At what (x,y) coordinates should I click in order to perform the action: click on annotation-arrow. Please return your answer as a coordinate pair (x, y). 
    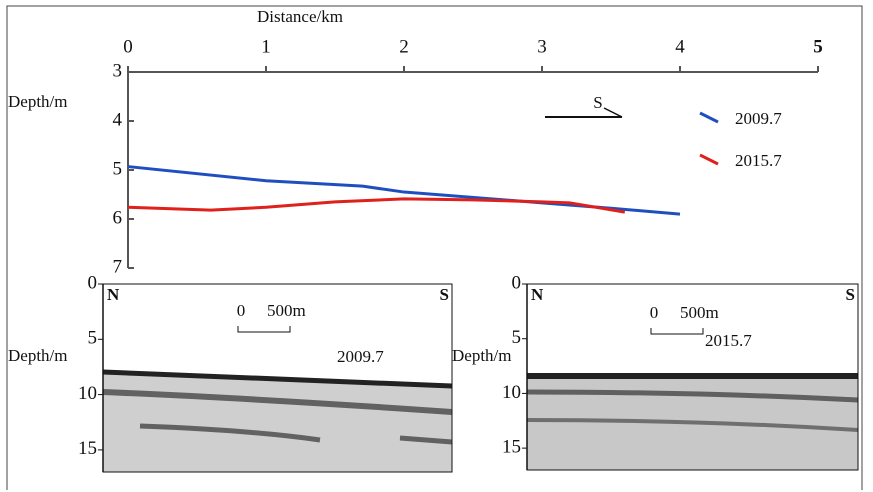
    Looking at the image, I should click on (613, 112).